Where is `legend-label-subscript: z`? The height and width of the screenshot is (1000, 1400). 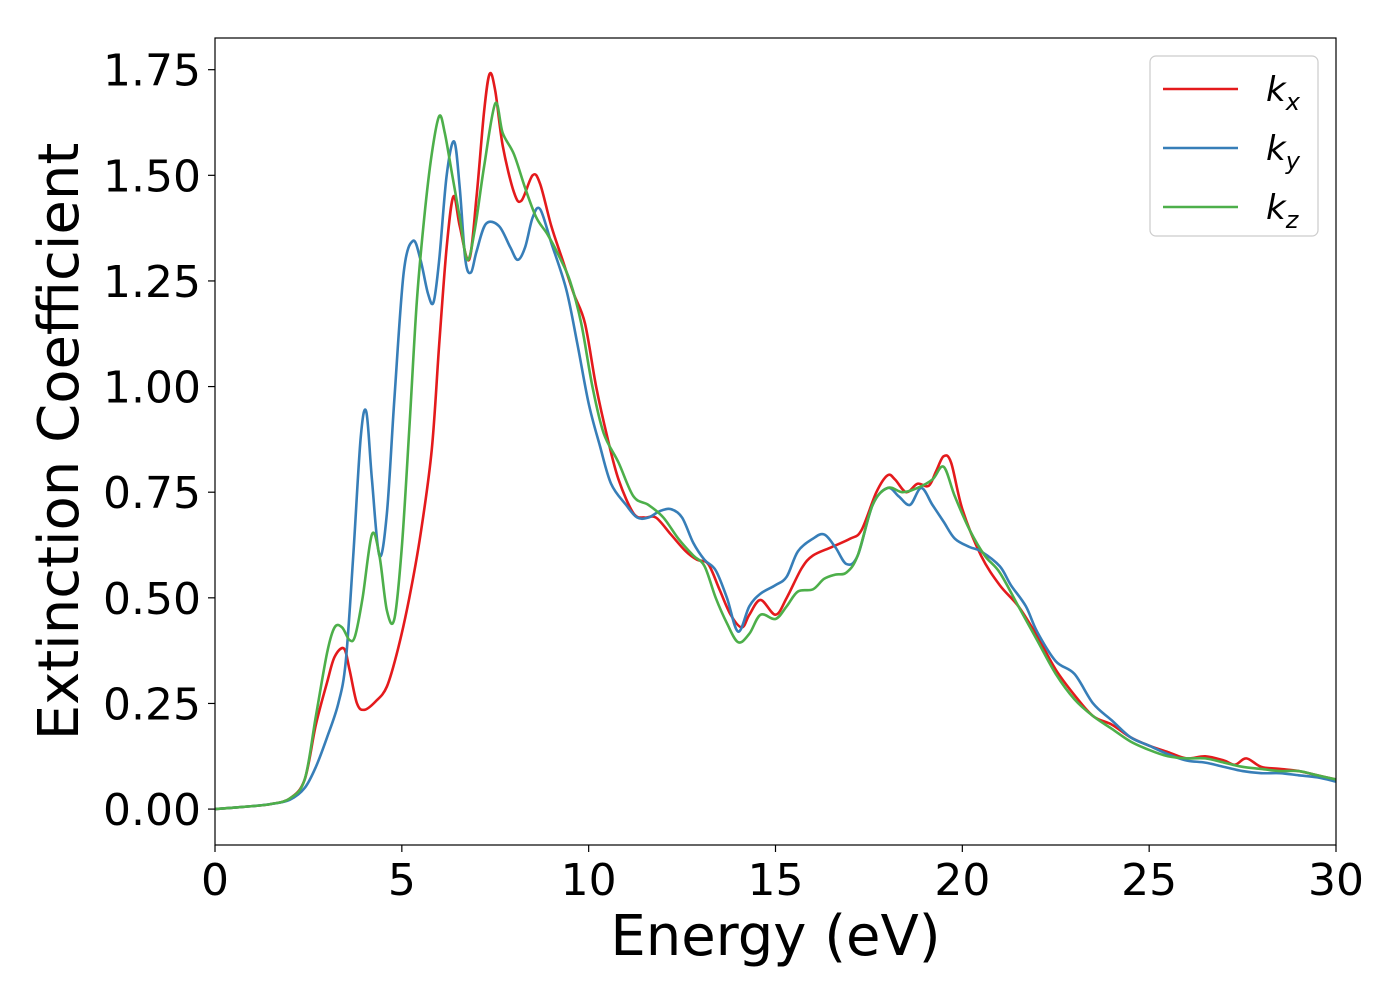 legend-label-subscript: z is located at coordinates (1292, 220).